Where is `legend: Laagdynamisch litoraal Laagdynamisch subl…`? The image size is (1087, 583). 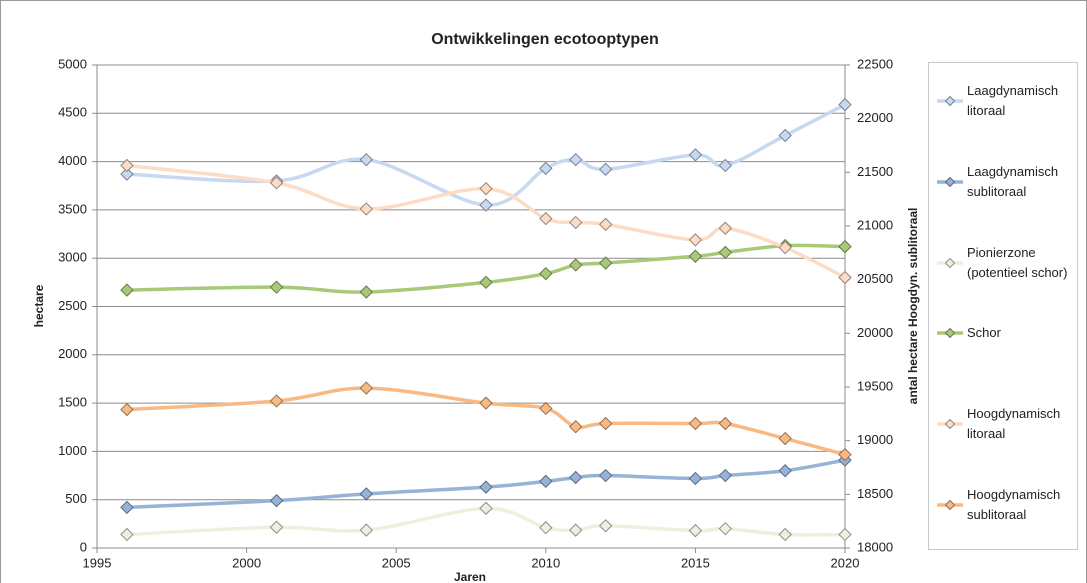 legend: Laagdynamisch litoraal Laagdynamisch subl… is located at coordinates (1003, 306).